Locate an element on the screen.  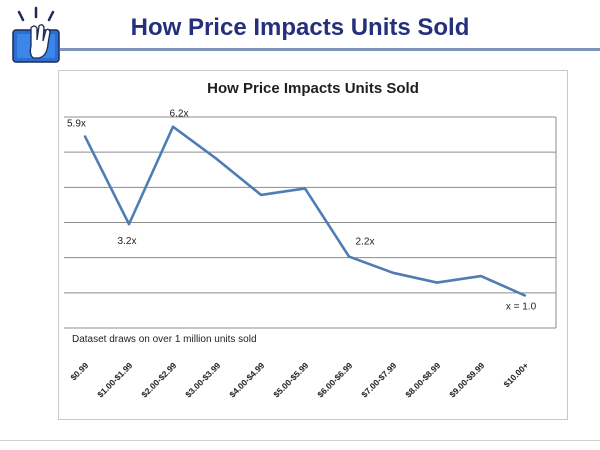
x-tick-label: $3.00-$3.99 is located at coordinates (202, 379).